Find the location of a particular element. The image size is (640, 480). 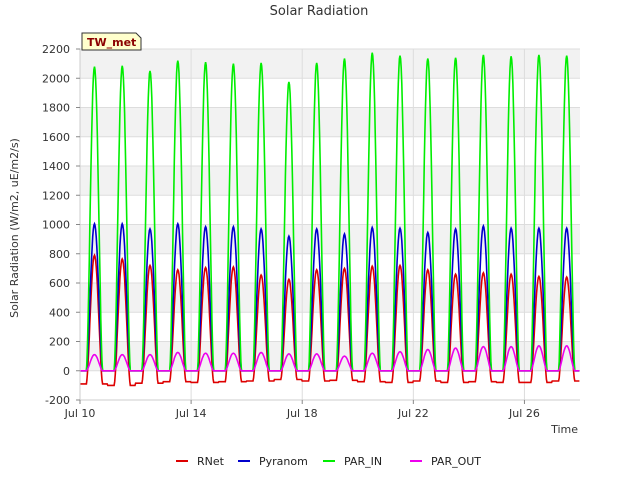

x-tick-label: Jul 14 is located at coordinates (191, 413).